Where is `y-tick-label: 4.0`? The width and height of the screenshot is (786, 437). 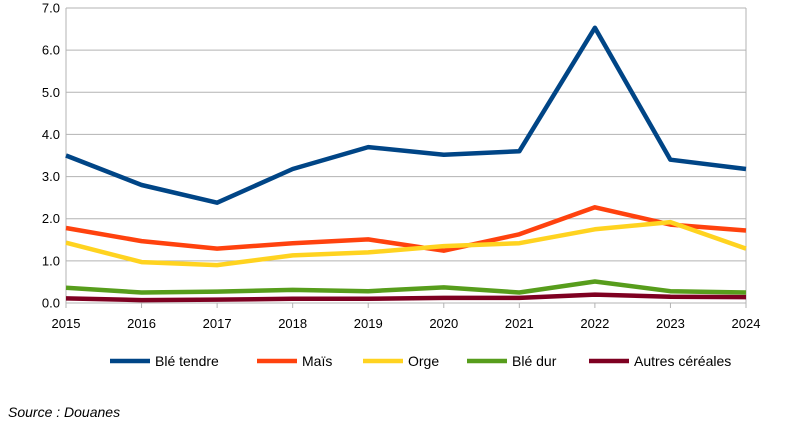 y-tick-label: 4.0 is located at coordinates (51, 134).